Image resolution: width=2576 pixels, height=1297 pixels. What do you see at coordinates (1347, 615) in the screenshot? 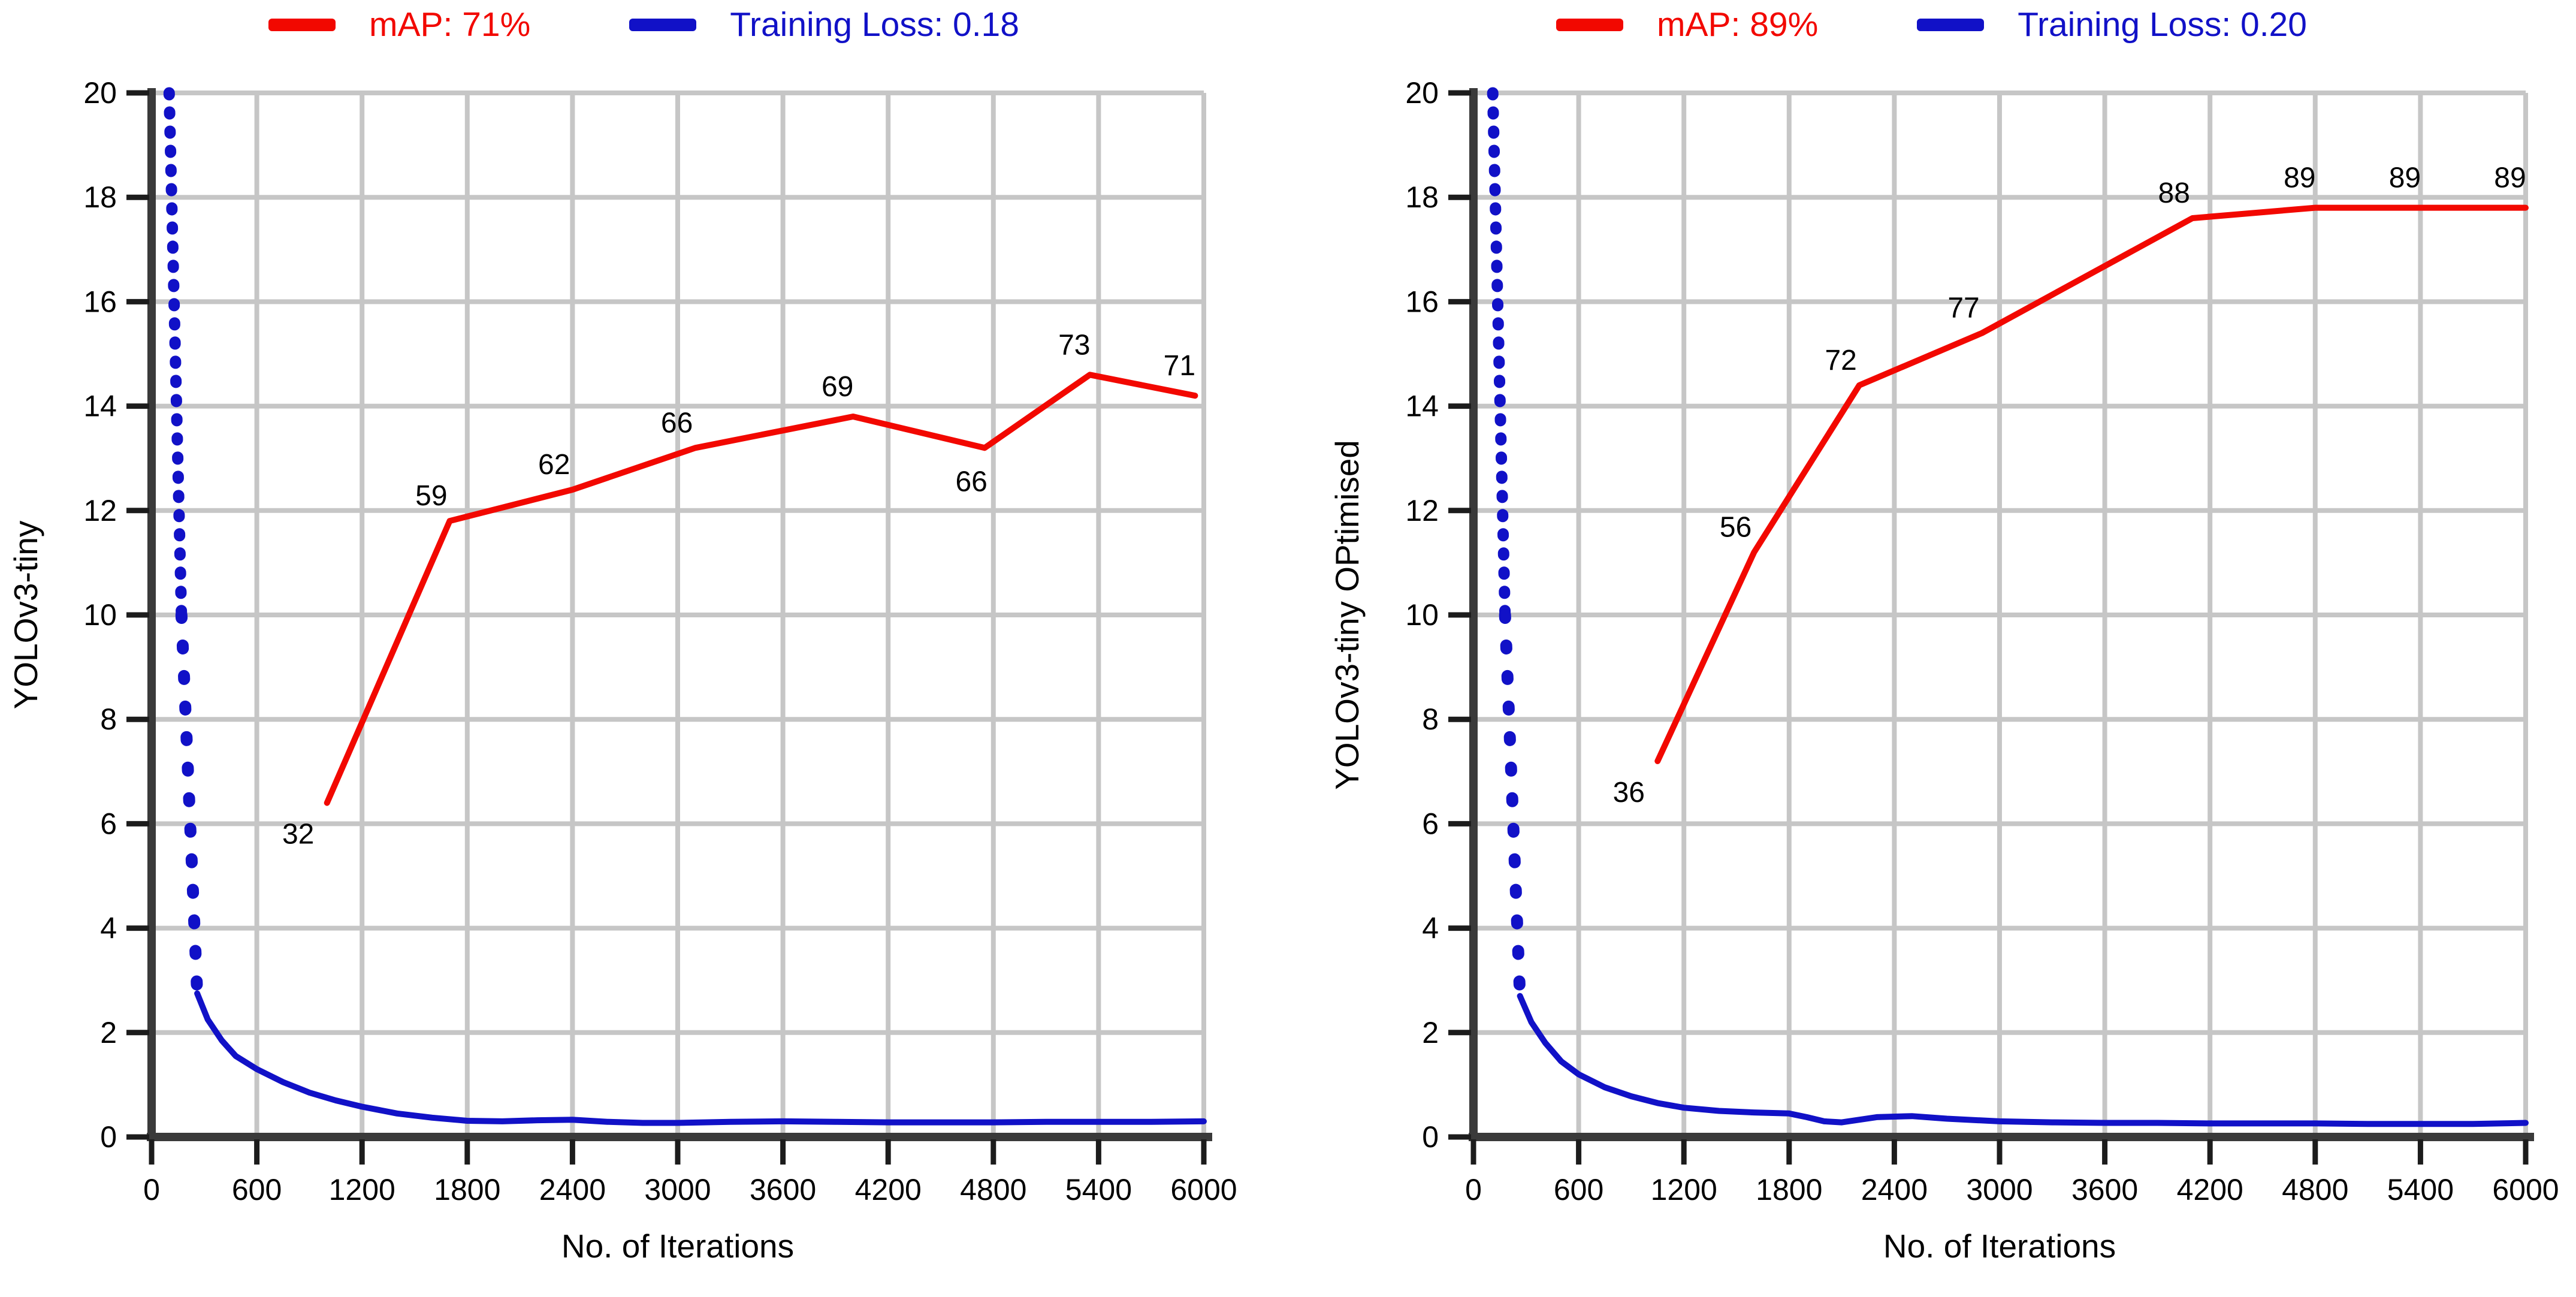
I see `y-axis-label: YOLOv3-tiny OPtimised` at bounding box center [1347, 615].